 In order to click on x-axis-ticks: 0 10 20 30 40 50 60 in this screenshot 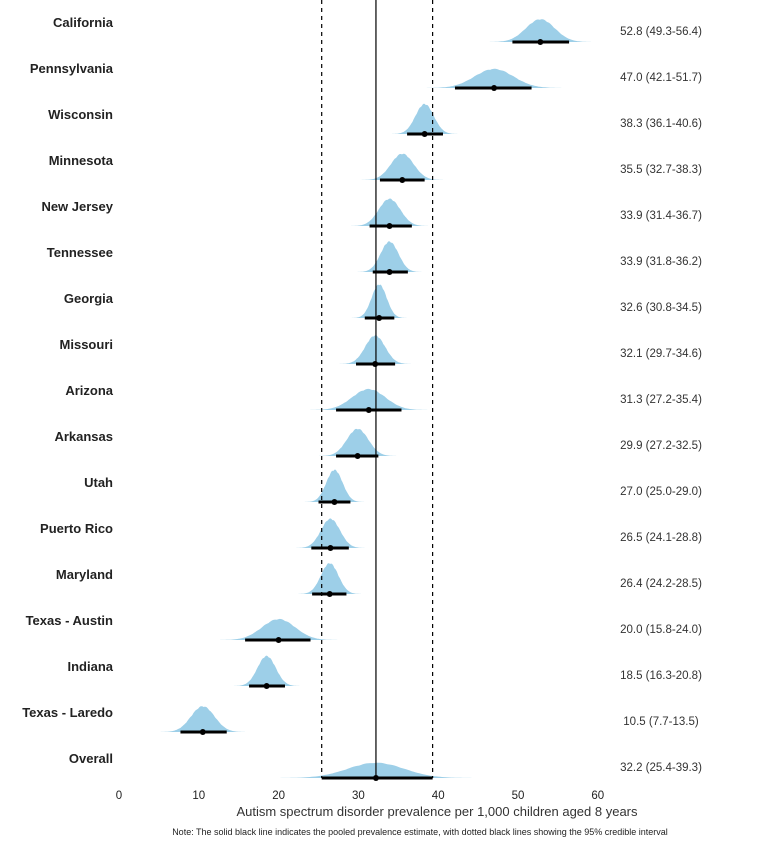, I will do `click(360, 796)`.